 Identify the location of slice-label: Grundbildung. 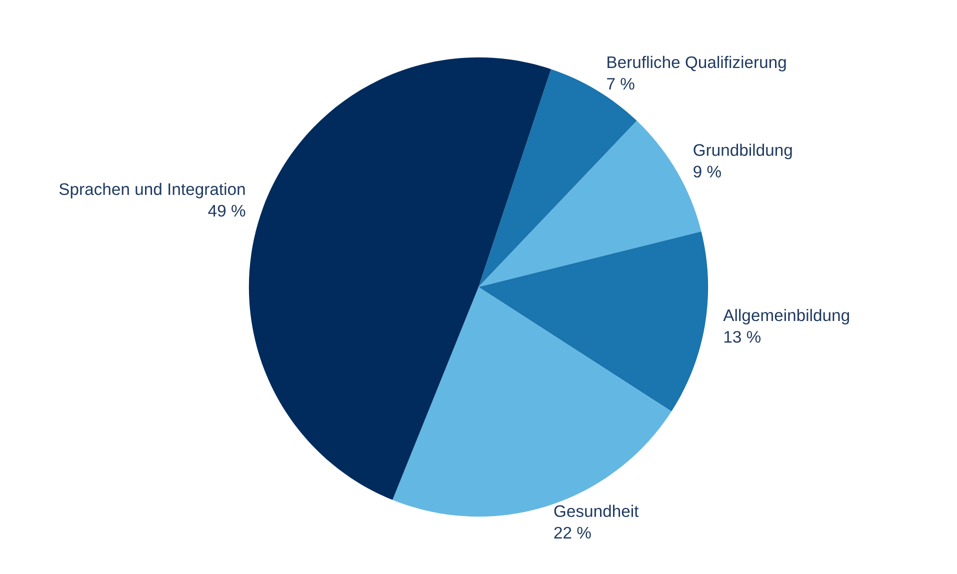
(743, 152).